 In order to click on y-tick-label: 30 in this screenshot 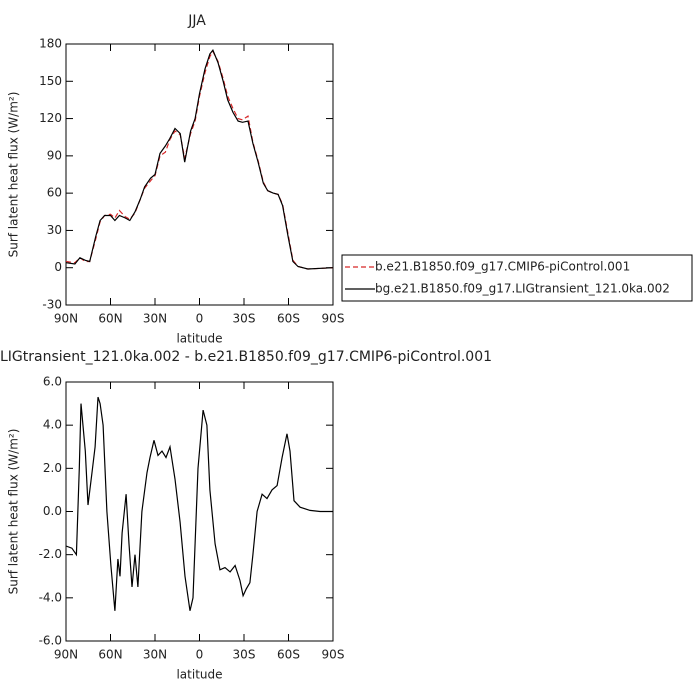, I will do `click(54, 230)`.